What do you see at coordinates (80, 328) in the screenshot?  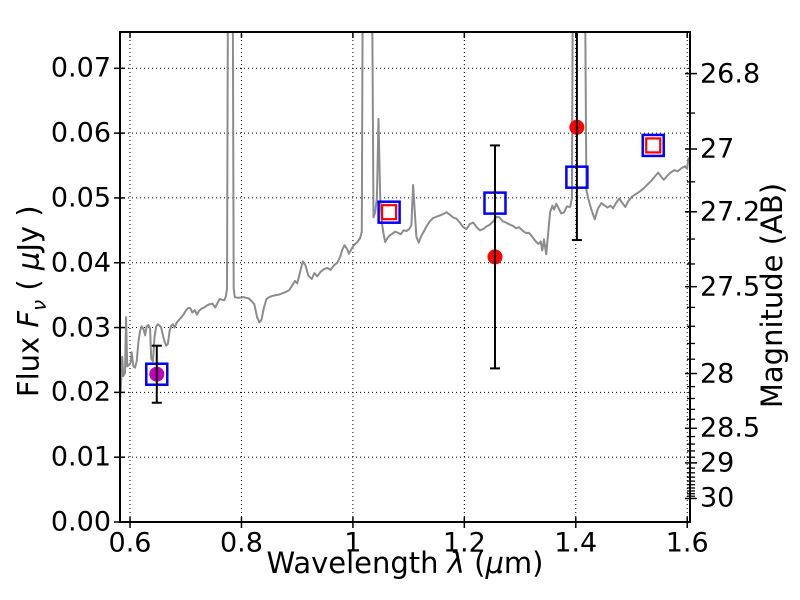 I see `flux-tick-label: 0.03` at bounding box center [80, 328].